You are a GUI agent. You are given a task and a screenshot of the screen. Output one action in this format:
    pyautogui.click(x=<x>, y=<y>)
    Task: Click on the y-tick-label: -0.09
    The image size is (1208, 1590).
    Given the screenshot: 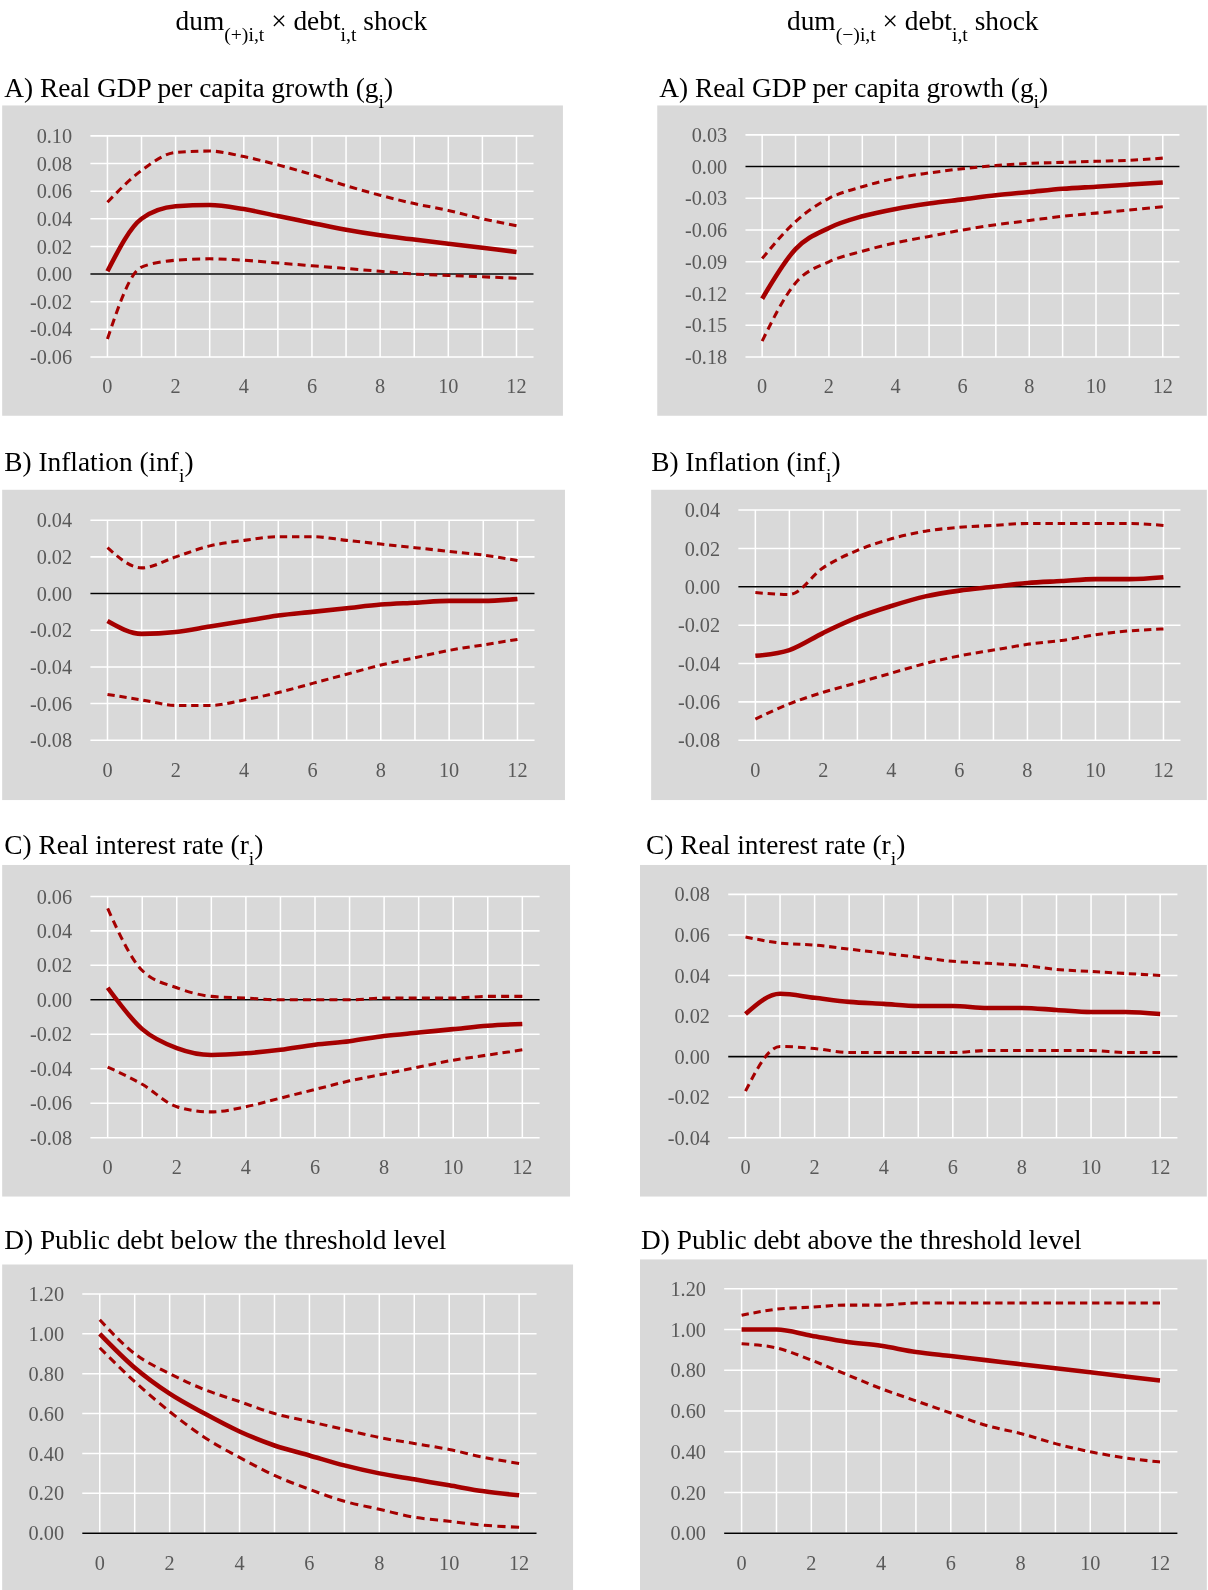 What is the action you would take?
    pyautogui.click(x=706, y=261)
    